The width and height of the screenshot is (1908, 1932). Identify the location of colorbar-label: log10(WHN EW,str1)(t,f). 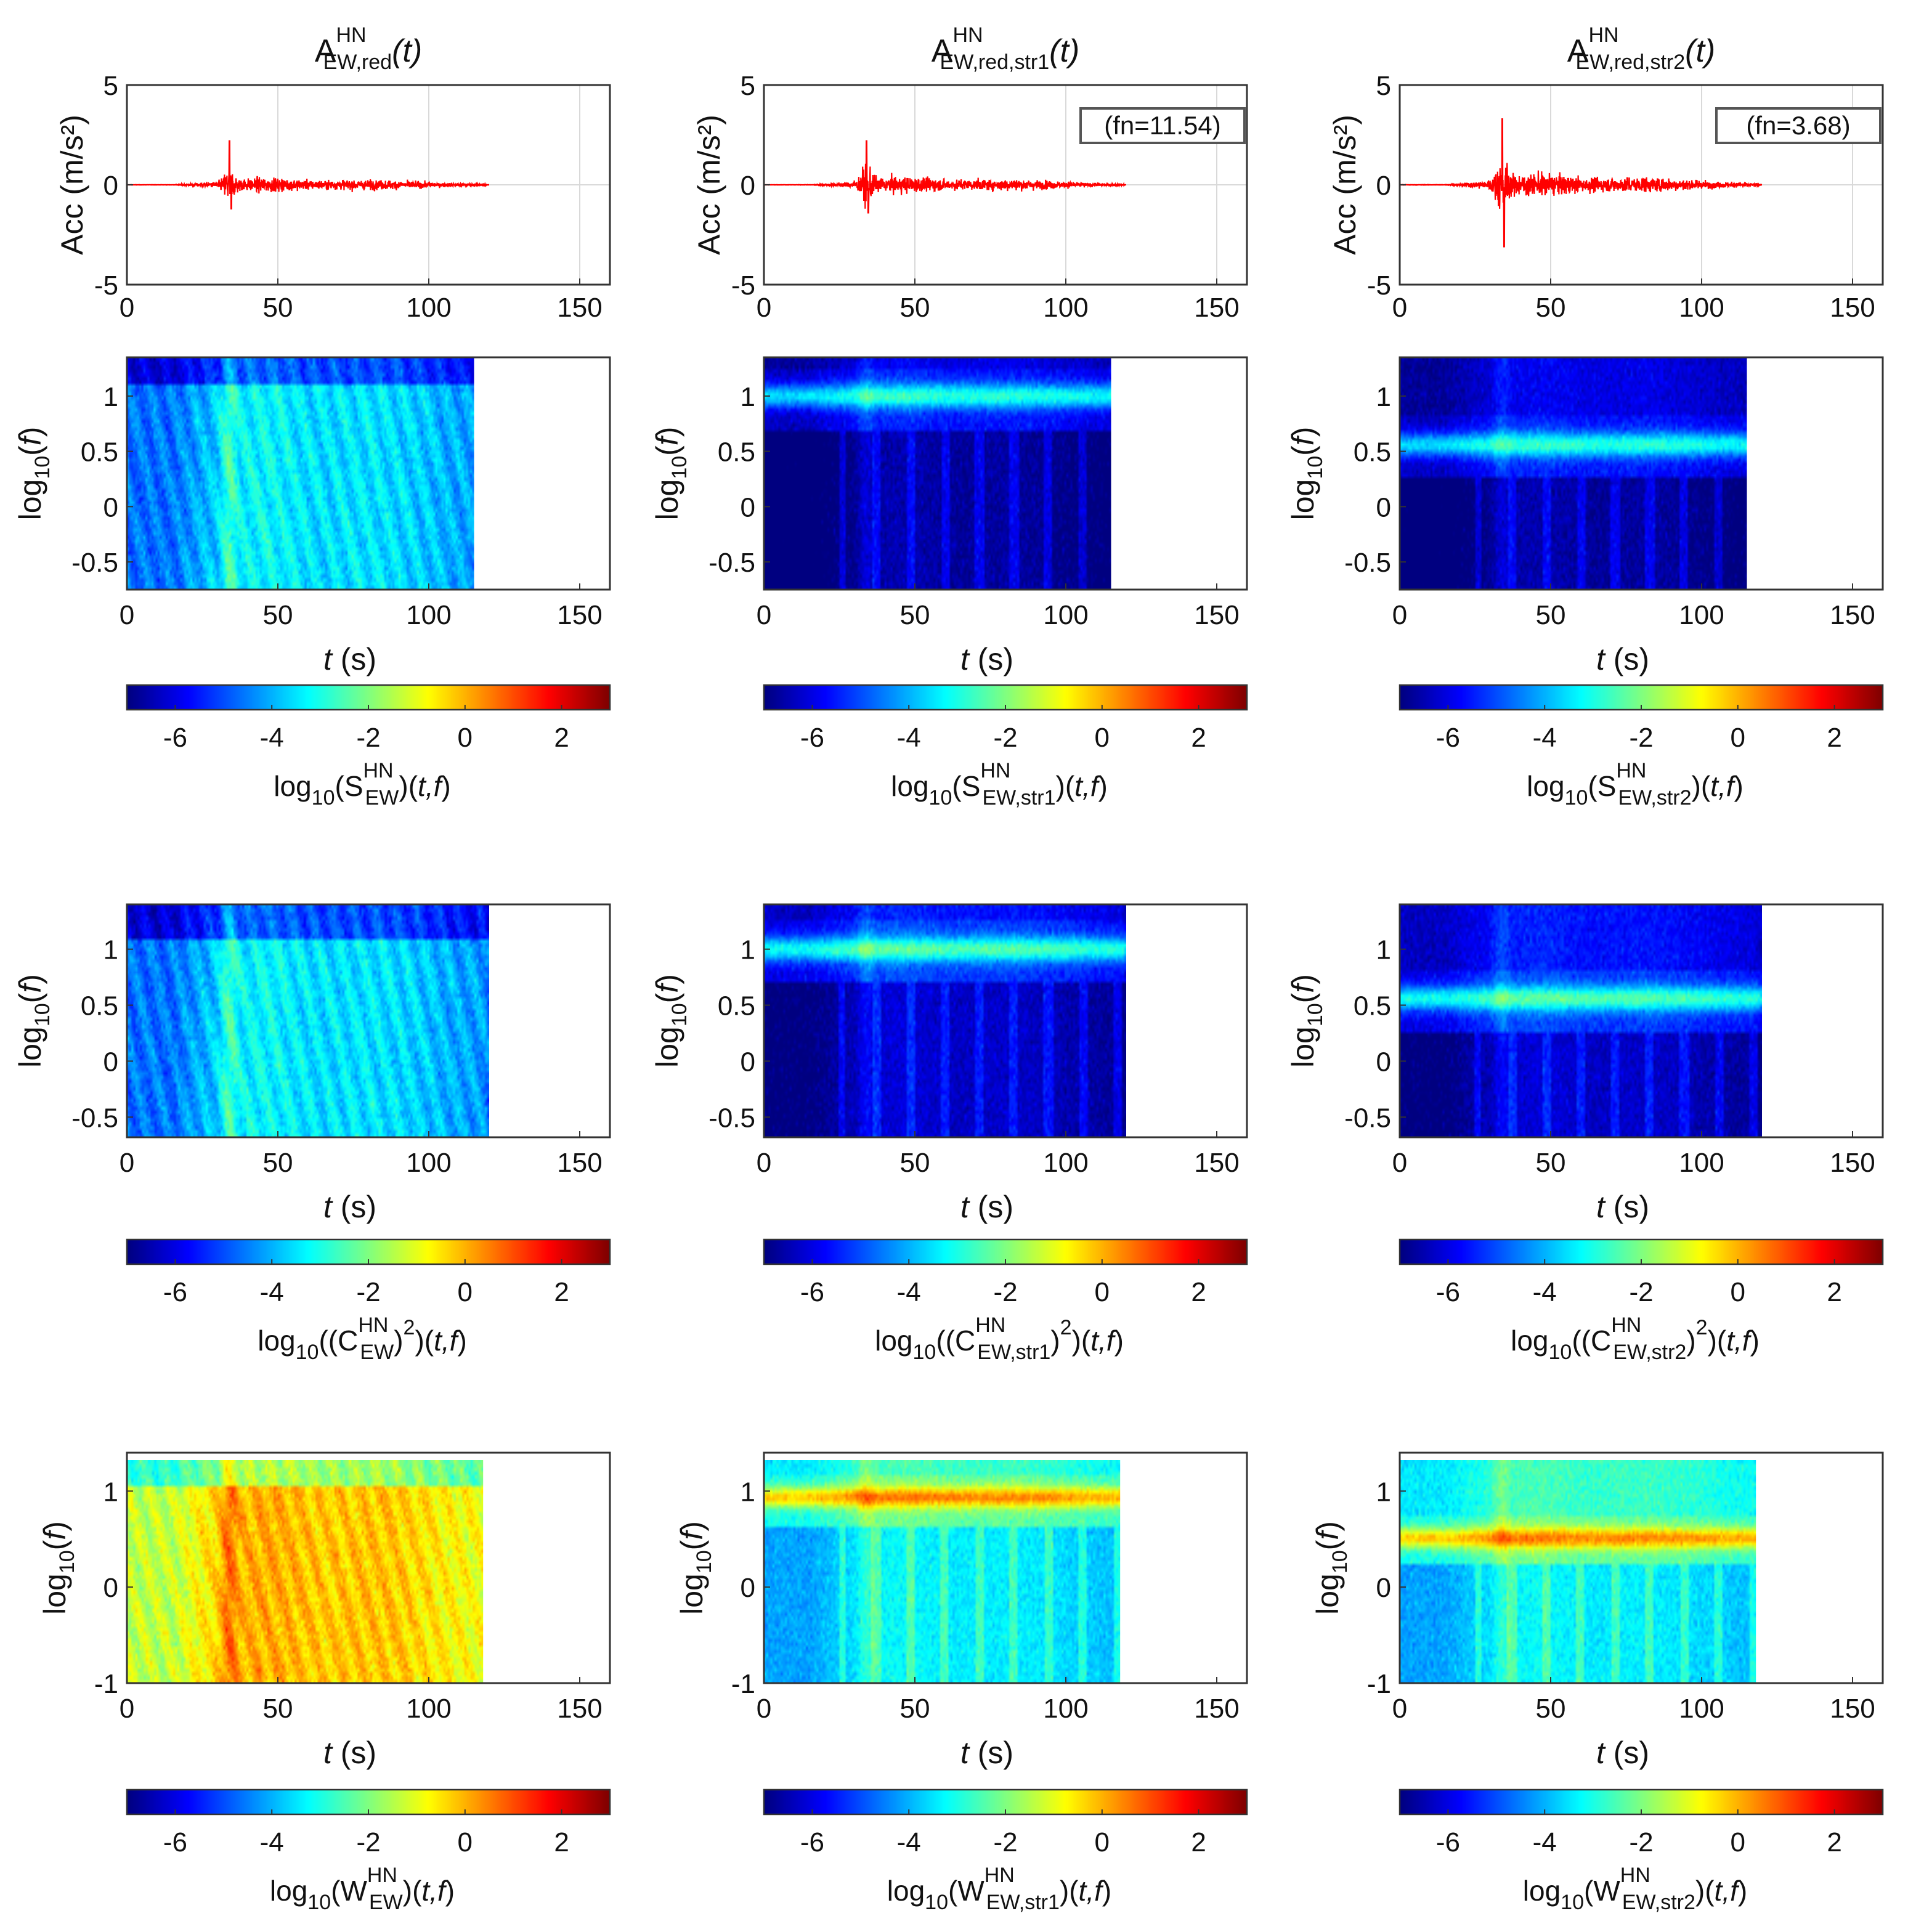
(999, 1889).